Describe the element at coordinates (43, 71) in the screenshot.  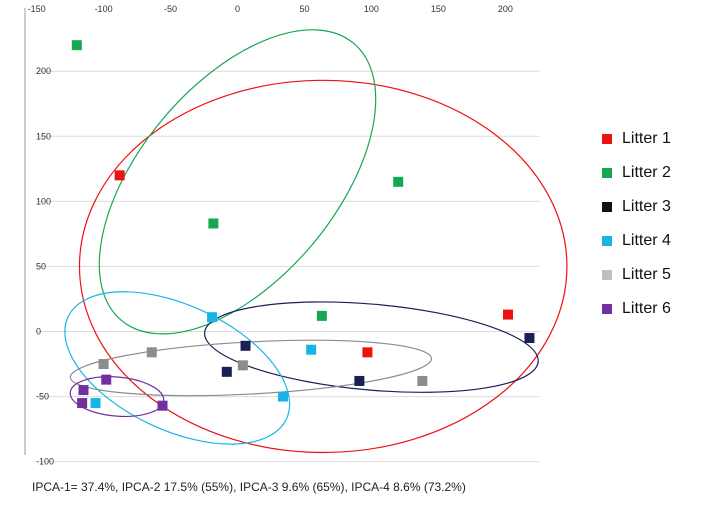
I see `y-tick-label: 200` at that location.